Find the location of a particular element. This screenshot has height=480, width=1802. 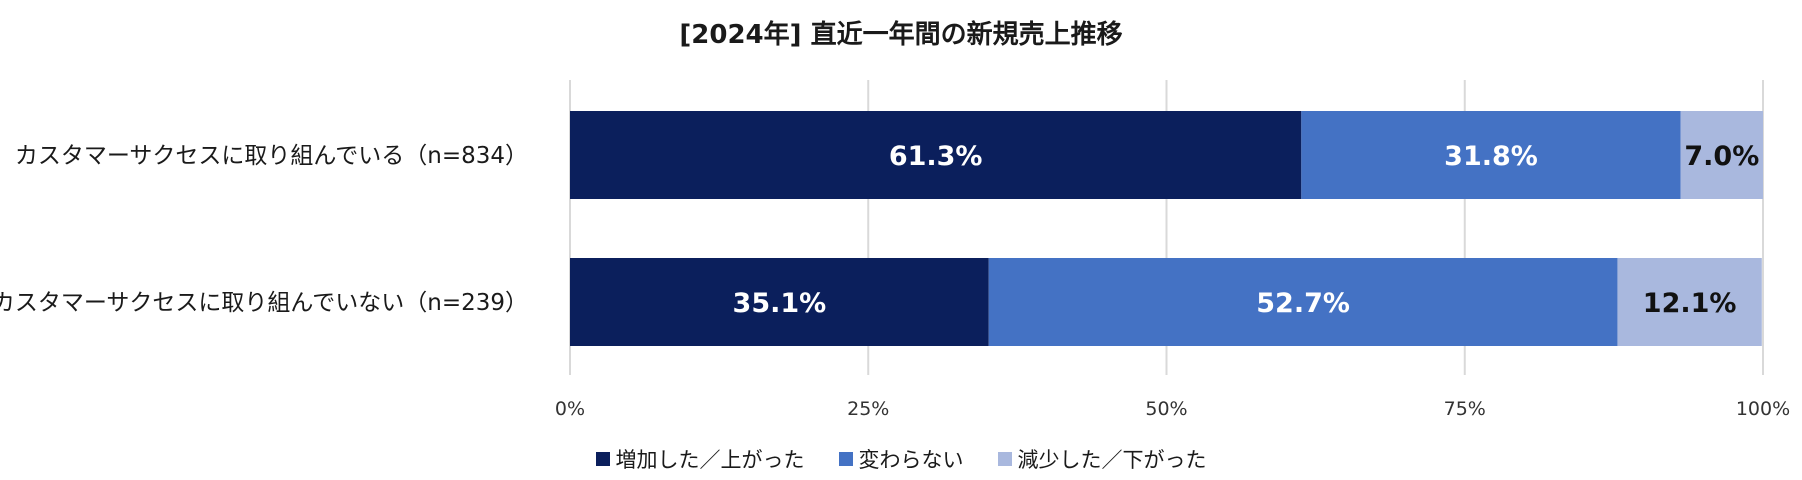

data-label-not-engaged-decreased: 12.1% is located at coordinates (1690, 303).